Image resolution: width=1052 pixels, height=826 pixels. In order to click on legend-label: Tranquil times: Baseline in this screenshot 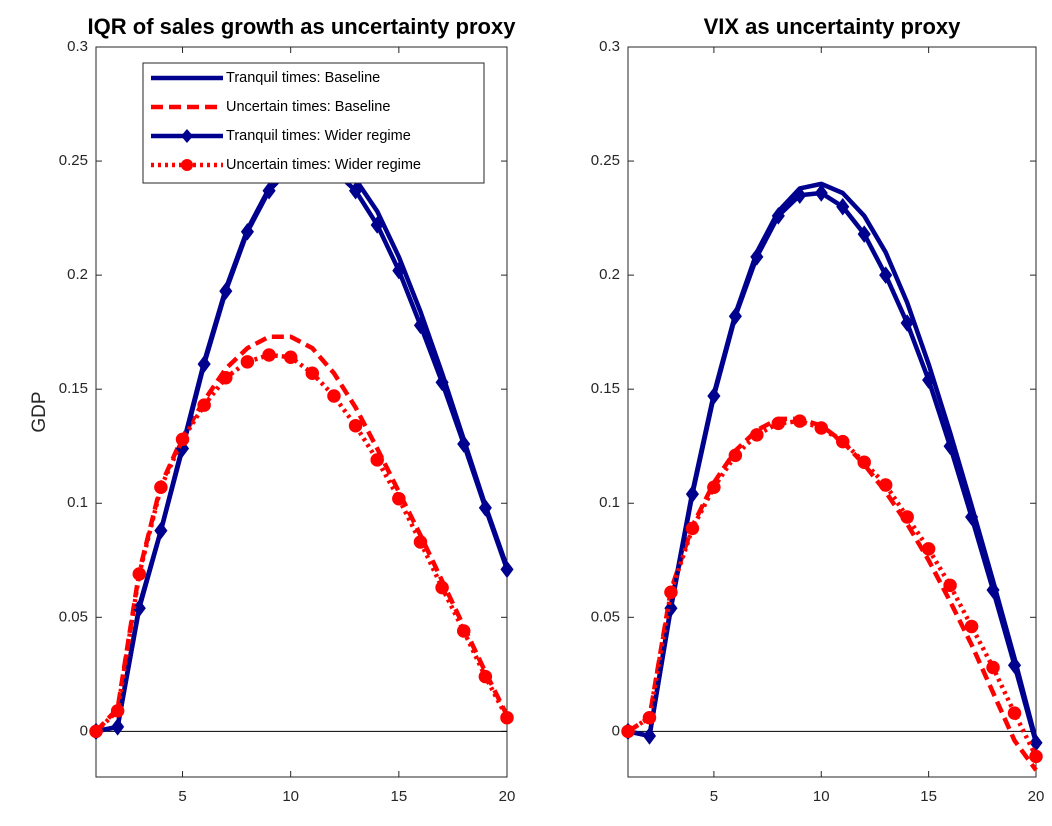, I will do `click(303, 78)`.